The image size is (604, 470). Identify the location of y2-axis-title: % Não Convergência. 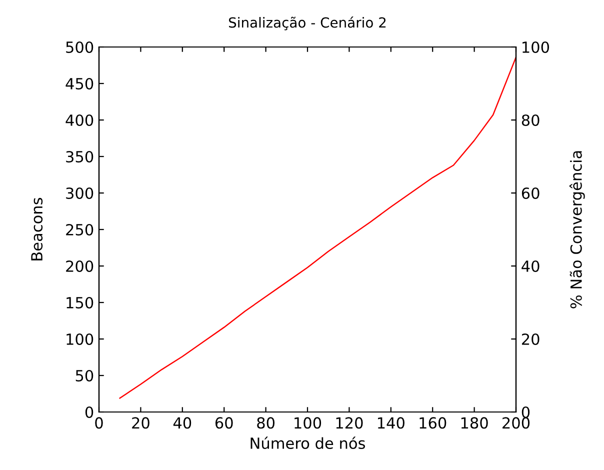
(577, 229).